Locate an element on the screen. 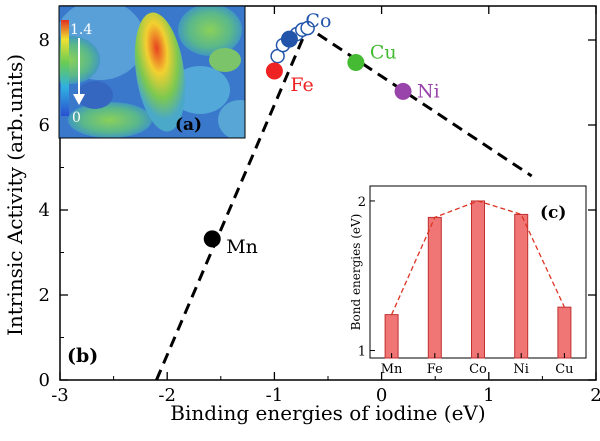 This screenshot has width=600, height=441. panel-c-label: (c) is located at coordinates (553, 213).